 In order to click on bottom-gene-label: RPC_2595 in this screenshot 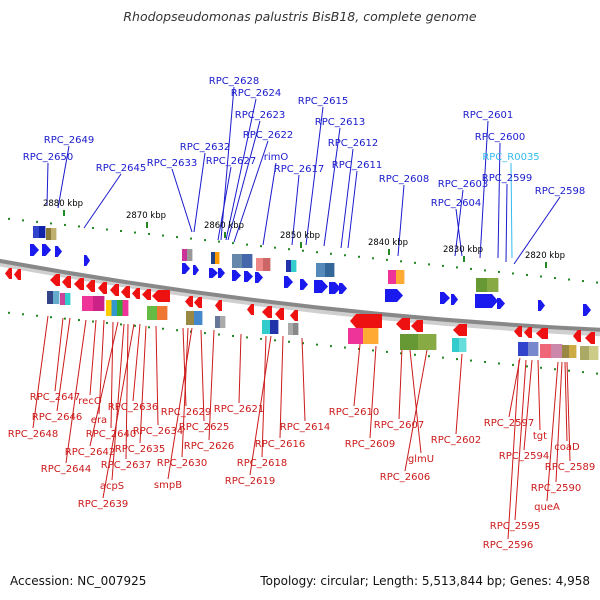, I will do `click(515, 526)`.